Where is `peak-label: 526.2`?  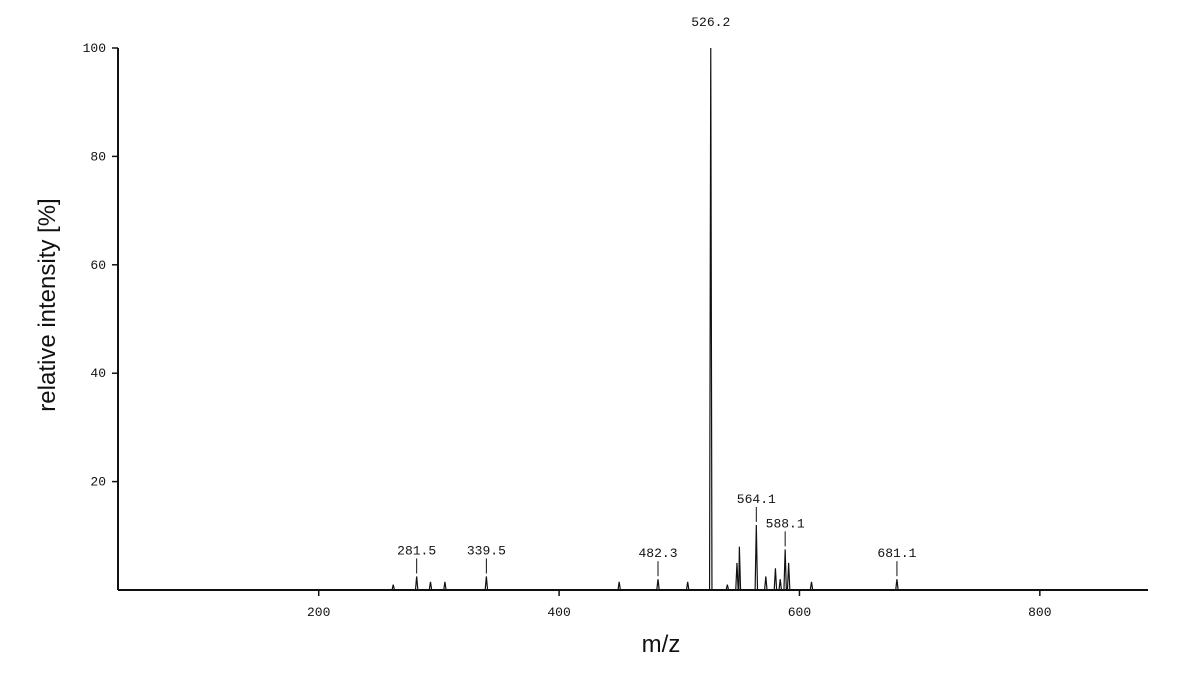
peak-label: 526.2 is located at coordinates (710, 22).